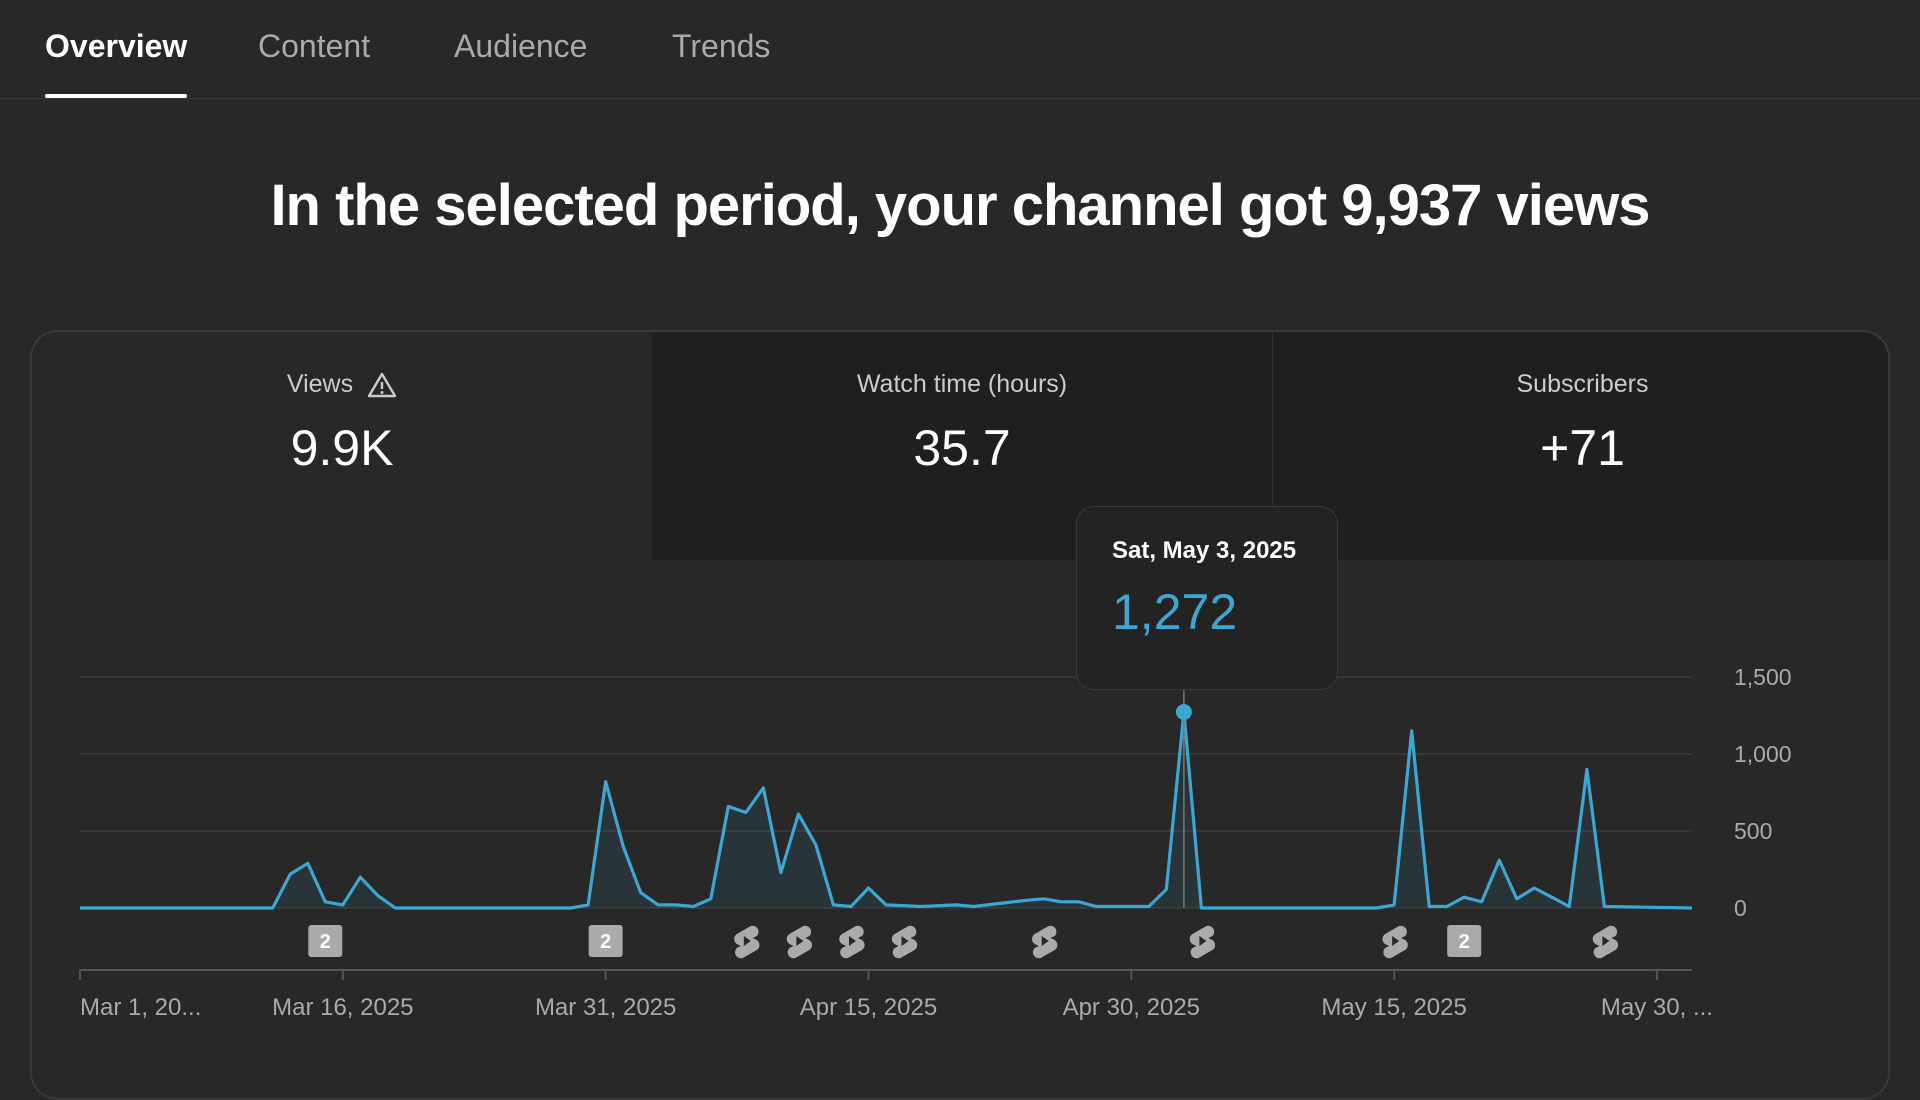 The image size is (1920, 1100). I want to click on tab-bar: Overview Content Audience Trends, so click(960, 49).